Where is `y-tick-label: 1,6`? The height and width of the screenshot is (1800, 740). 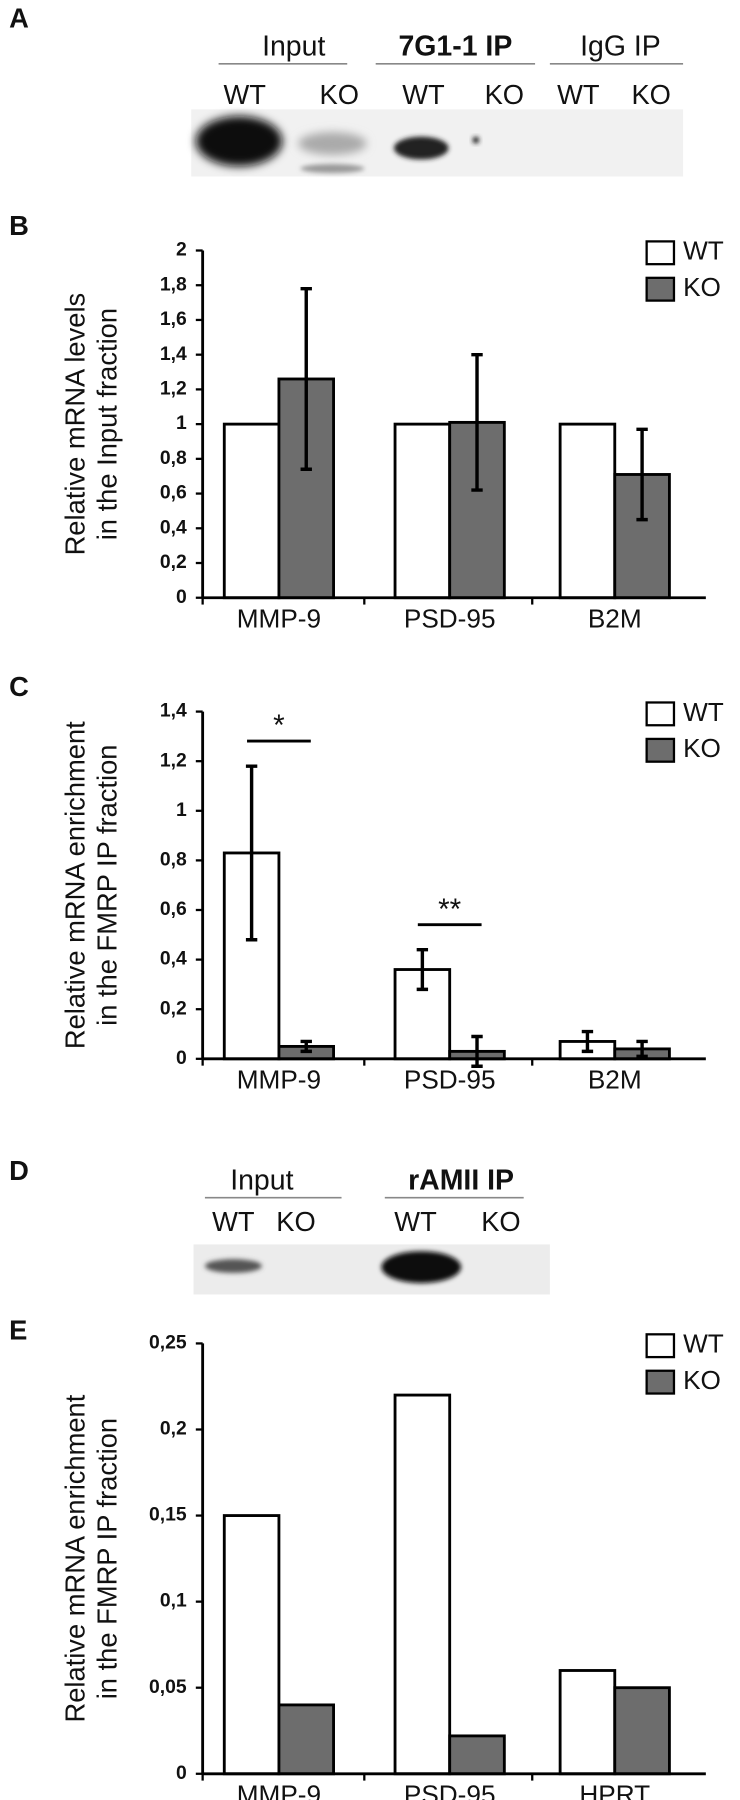 y-tick-label: 1,6 is located at coordinates (173, 319).